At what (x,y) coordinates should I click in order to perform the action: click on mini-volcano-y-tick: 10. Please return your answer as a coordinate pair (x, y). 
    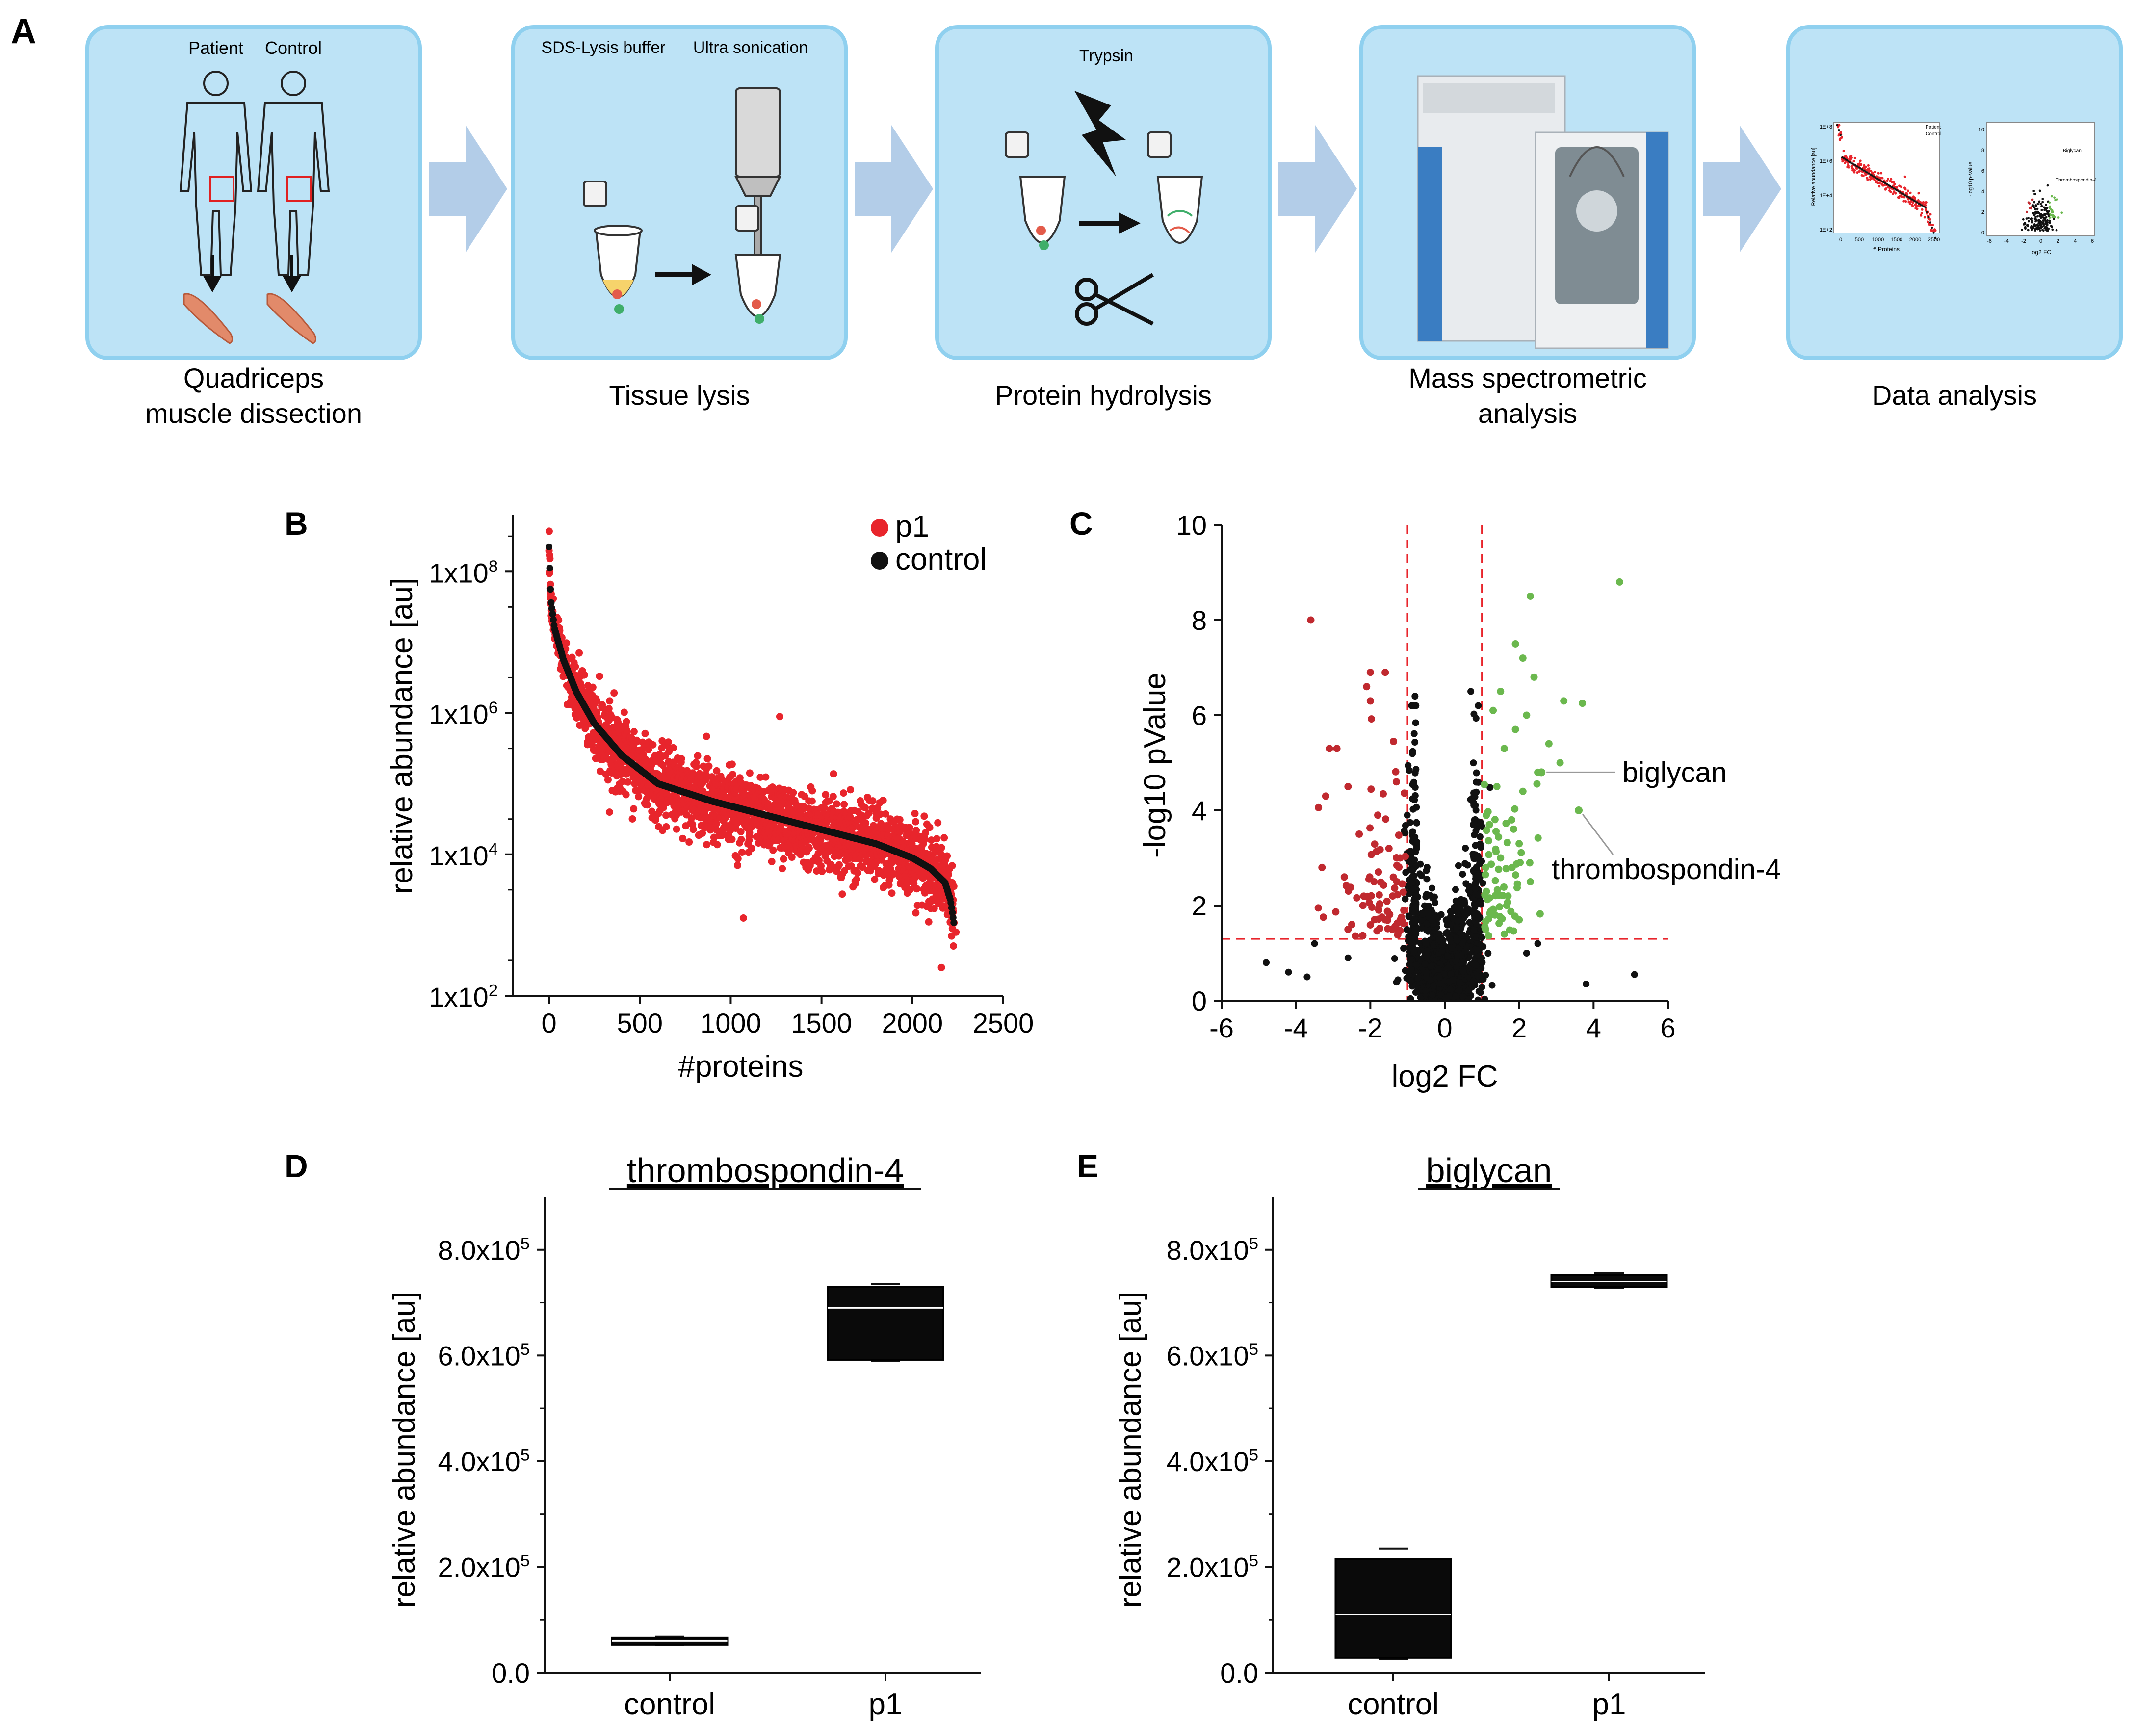
    Looking at the image, I should click on (1982, 130).